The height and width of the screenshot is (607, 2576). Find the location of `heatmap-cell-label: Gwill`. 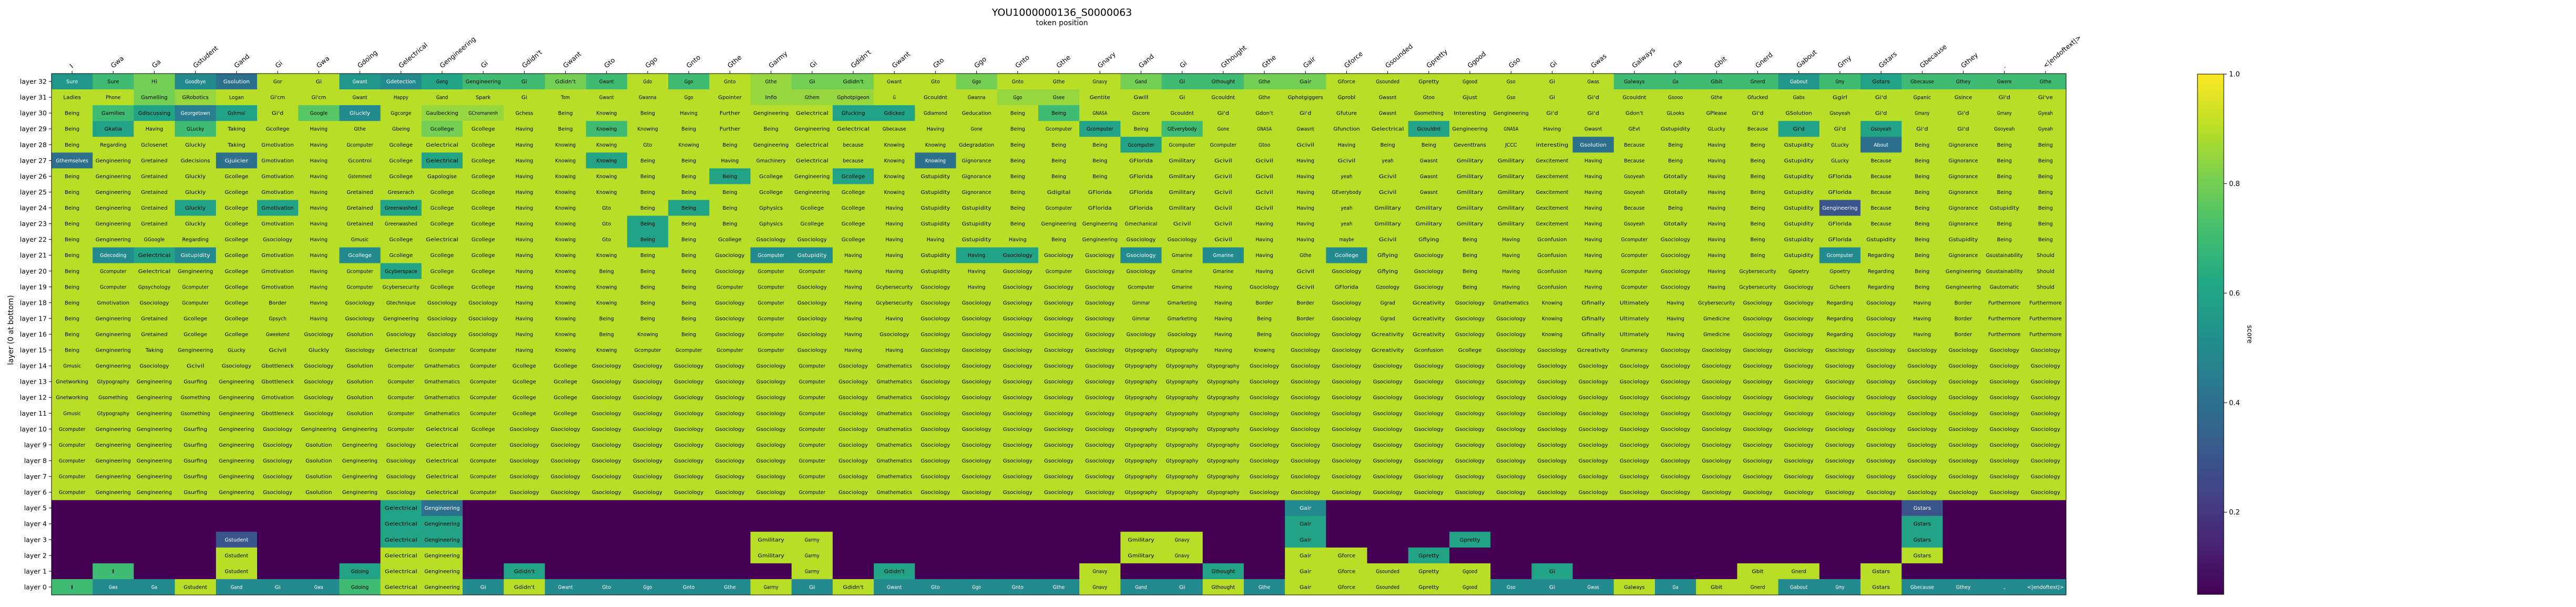

heatmap-cell-label: Gwill is located at coordinates (1140, 98).